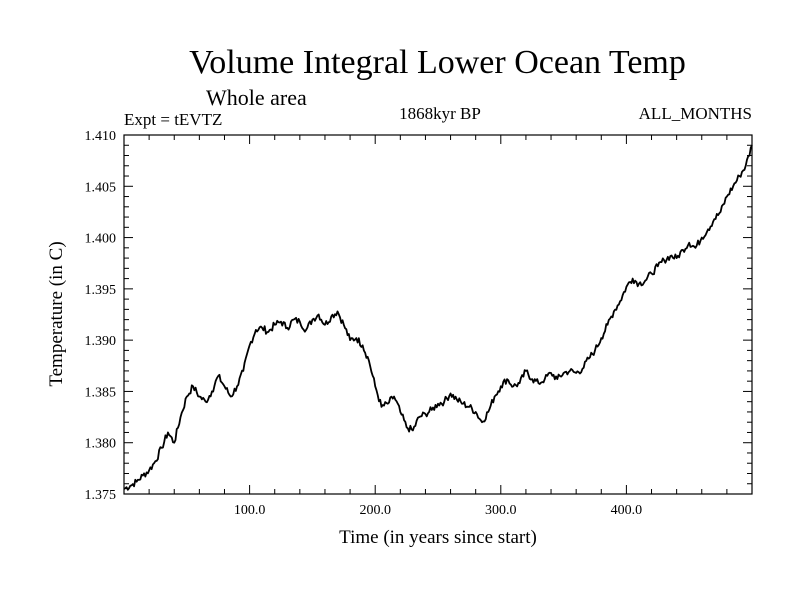  What do you see at coordinates (101, 187) in the screenshot?
I see `y-tick-label: 1.405` at bounding box center [101, 187].